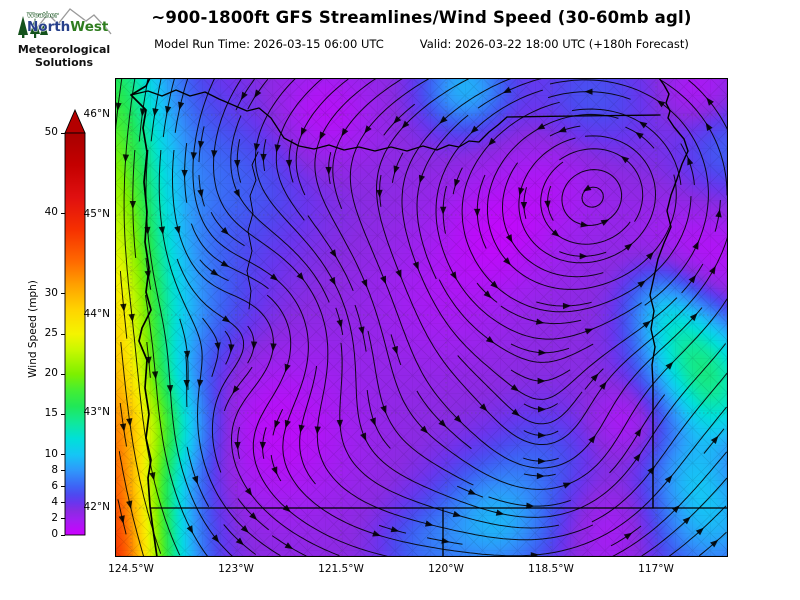  I want to click on colorbar-tick-label: 40, so click(51, 212).